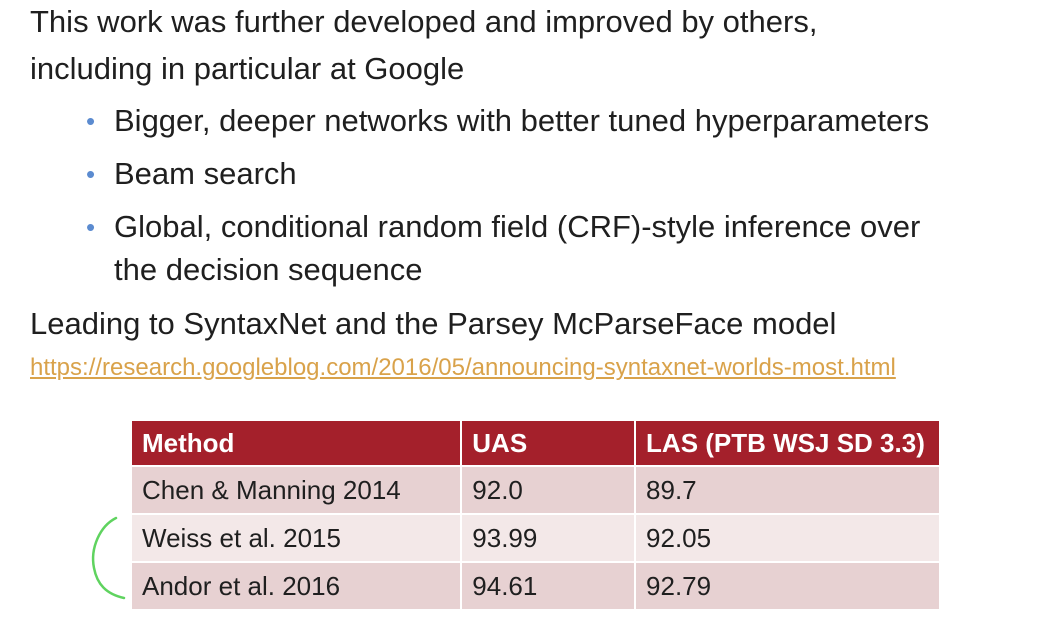 The width and height of the screenshot is (1062, 640). Describe the element at coordinates (787, 586) in the screenshot. I see `cell-las: 92.79` at that location.